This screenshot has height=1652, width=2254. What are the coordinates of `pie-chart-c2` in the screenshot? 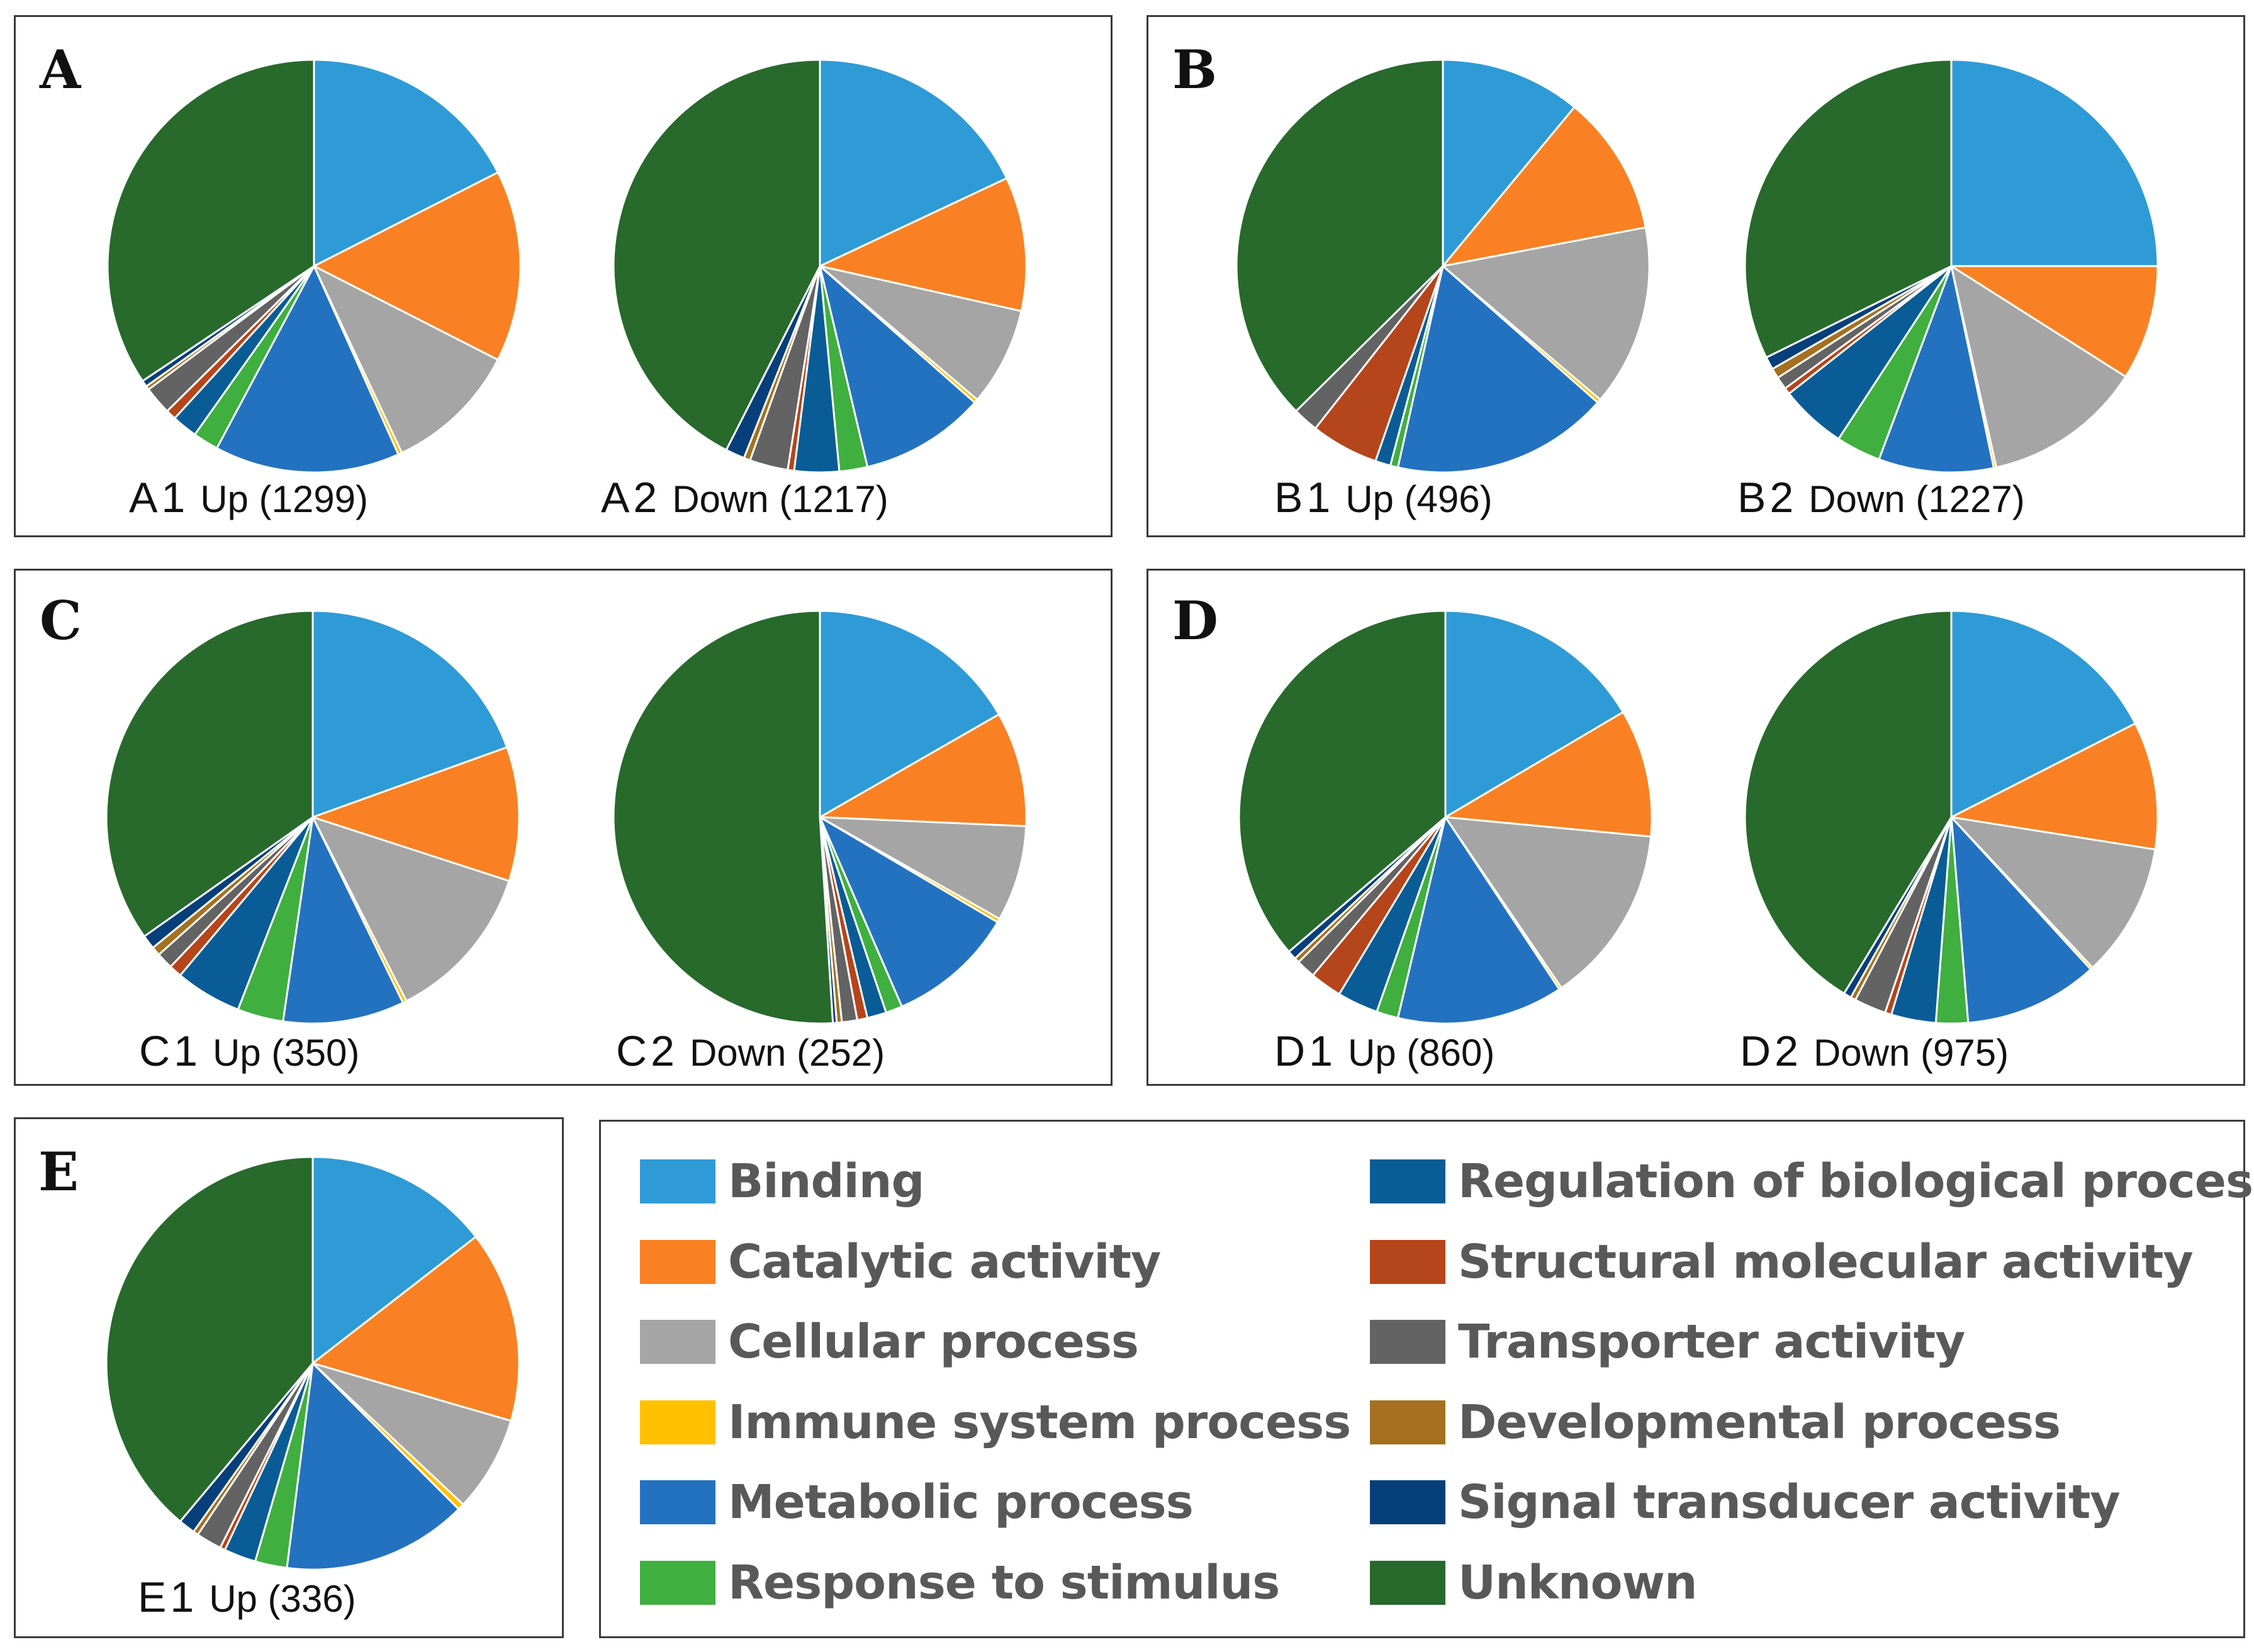 It's located at (820, 817).